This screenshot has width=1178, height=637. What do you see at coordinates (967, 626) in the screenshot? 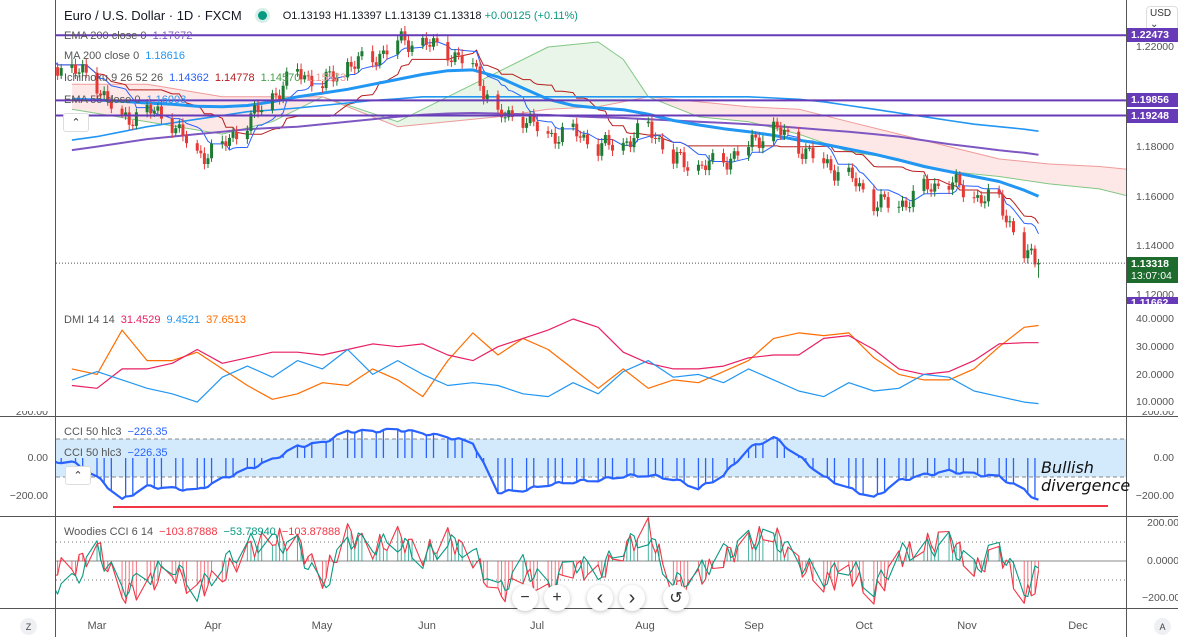
I see `time-tick: Nov` at bounding box center [967, 626].